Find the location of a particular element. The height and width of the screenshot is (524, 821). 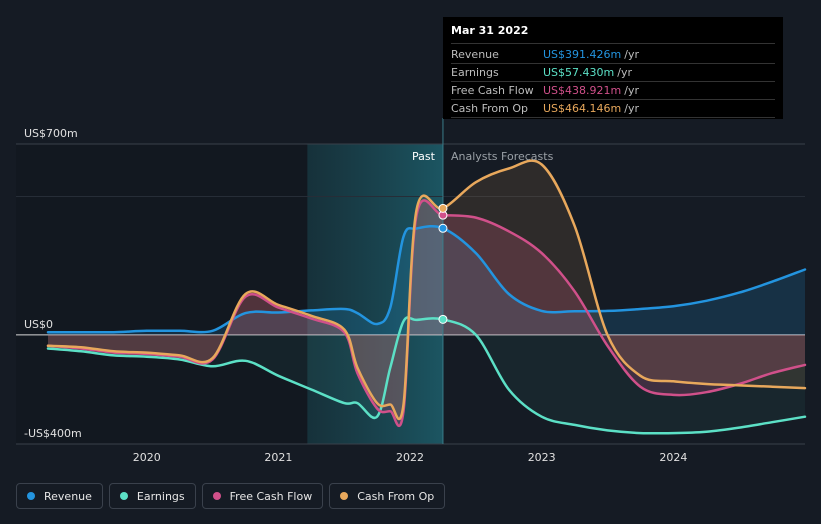

y-tick-label: US$0 is located at coordinates (38, 324).